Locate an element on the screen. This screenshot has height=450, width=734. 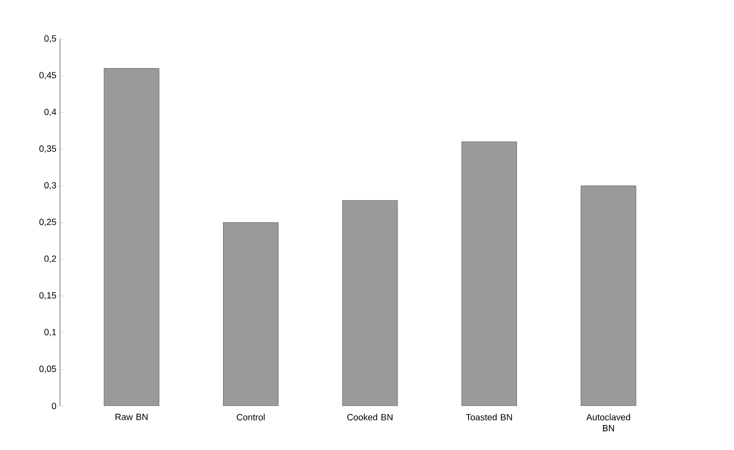
x-tick-label: Raw BN is located at coordinates (132, 417).